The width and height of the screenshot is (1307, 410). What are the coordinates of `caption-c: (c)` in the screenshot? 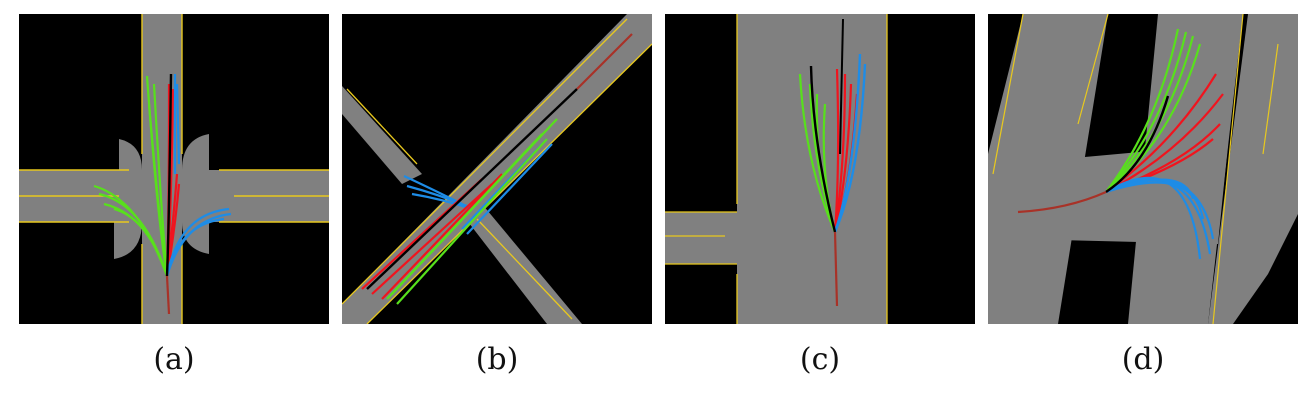 It's located at (820, 359).